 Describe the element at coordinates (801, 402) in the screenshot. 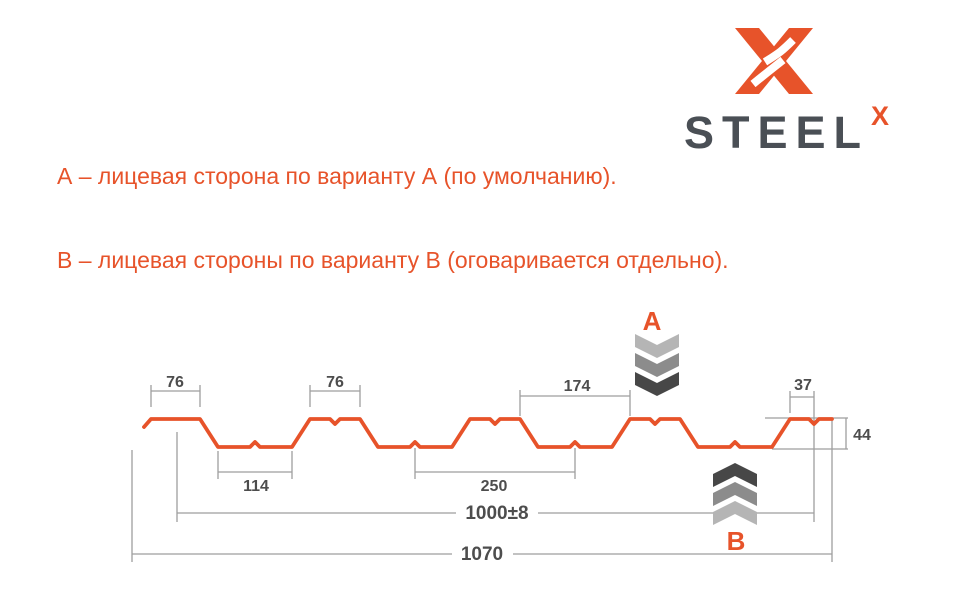

I see `dim-37-lines` at that location.